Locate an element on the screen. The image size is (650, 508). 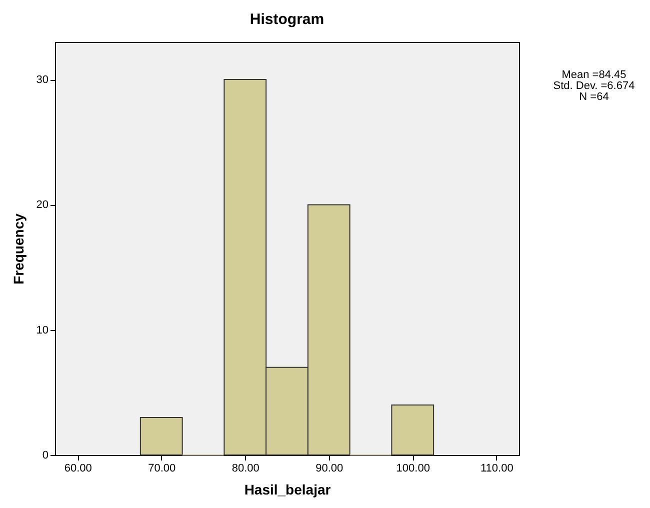
text: Std. Dev. =6.674 is located at coordinates (594, 86).